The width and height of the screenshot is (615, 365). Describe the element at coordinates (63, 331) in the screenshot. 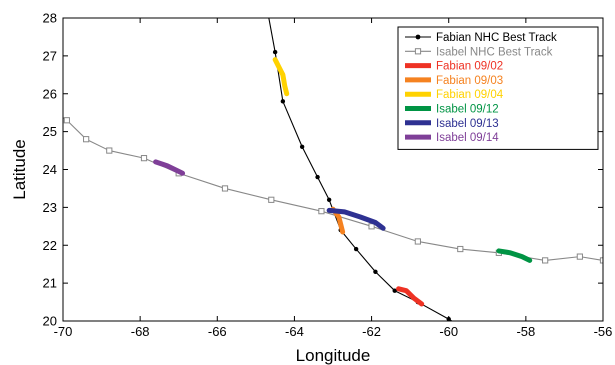

I see `x-tick-label: -70` at that location.